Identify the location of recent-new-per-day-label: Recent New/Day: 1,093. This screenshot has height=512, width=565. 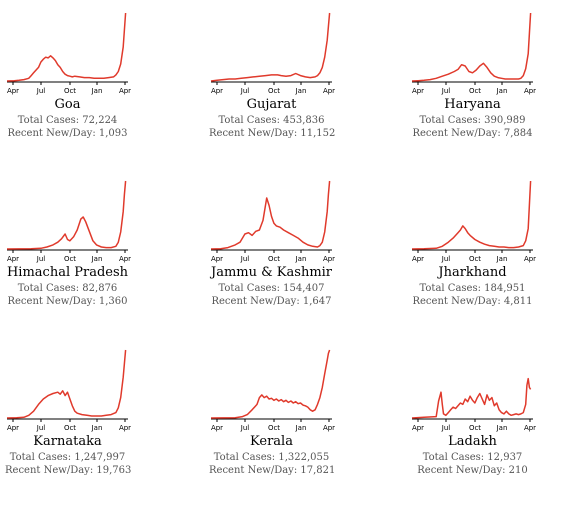
(67, 133).